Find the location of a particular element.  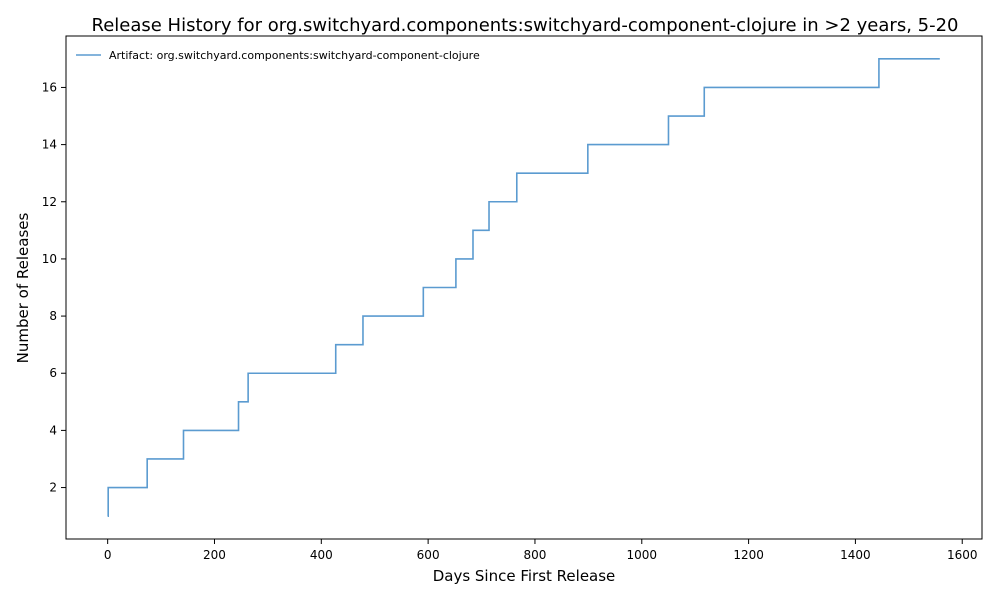

x-tick-label: 0 is located at coordinates (108, 555).